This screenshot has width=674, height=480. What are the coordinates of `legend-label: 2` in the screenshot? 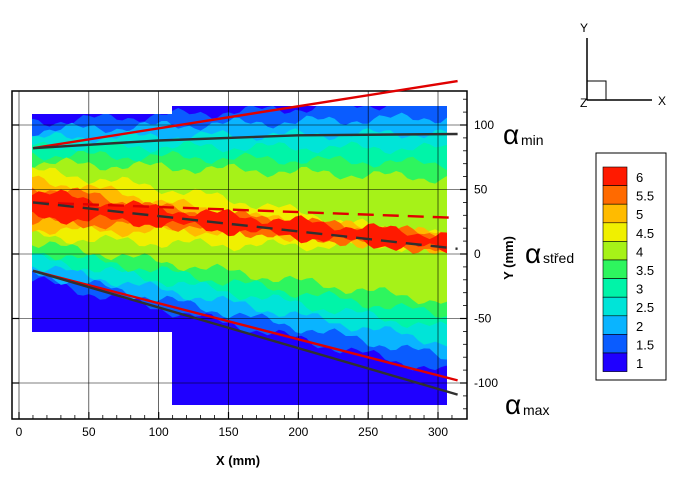 It's located at (639, 326).